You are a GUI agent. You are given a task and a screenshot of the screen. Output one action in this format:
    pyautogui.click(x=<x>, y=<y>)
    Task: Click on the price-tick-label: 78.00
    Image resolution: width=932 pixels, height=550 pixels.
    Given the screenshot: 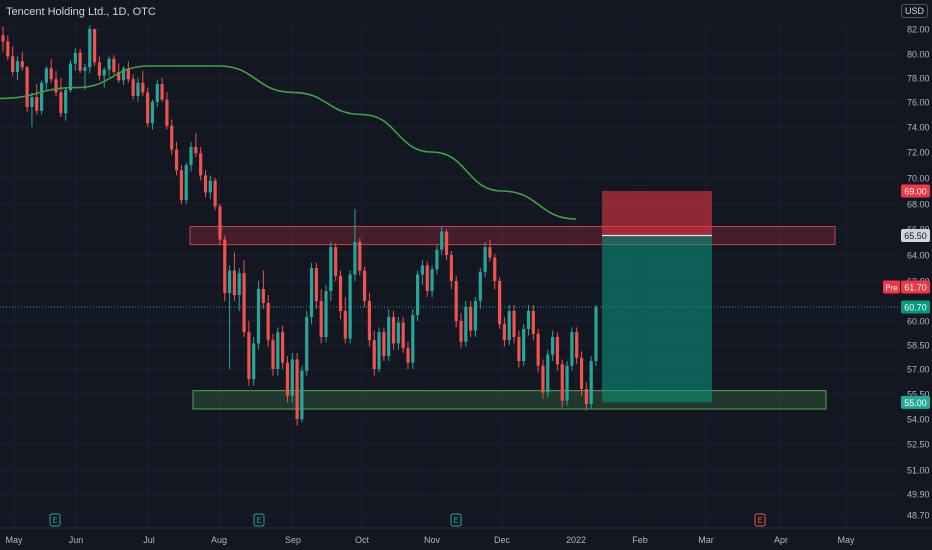 What is the action you would take?
    pyautogui.click(x=918, y=79)
    